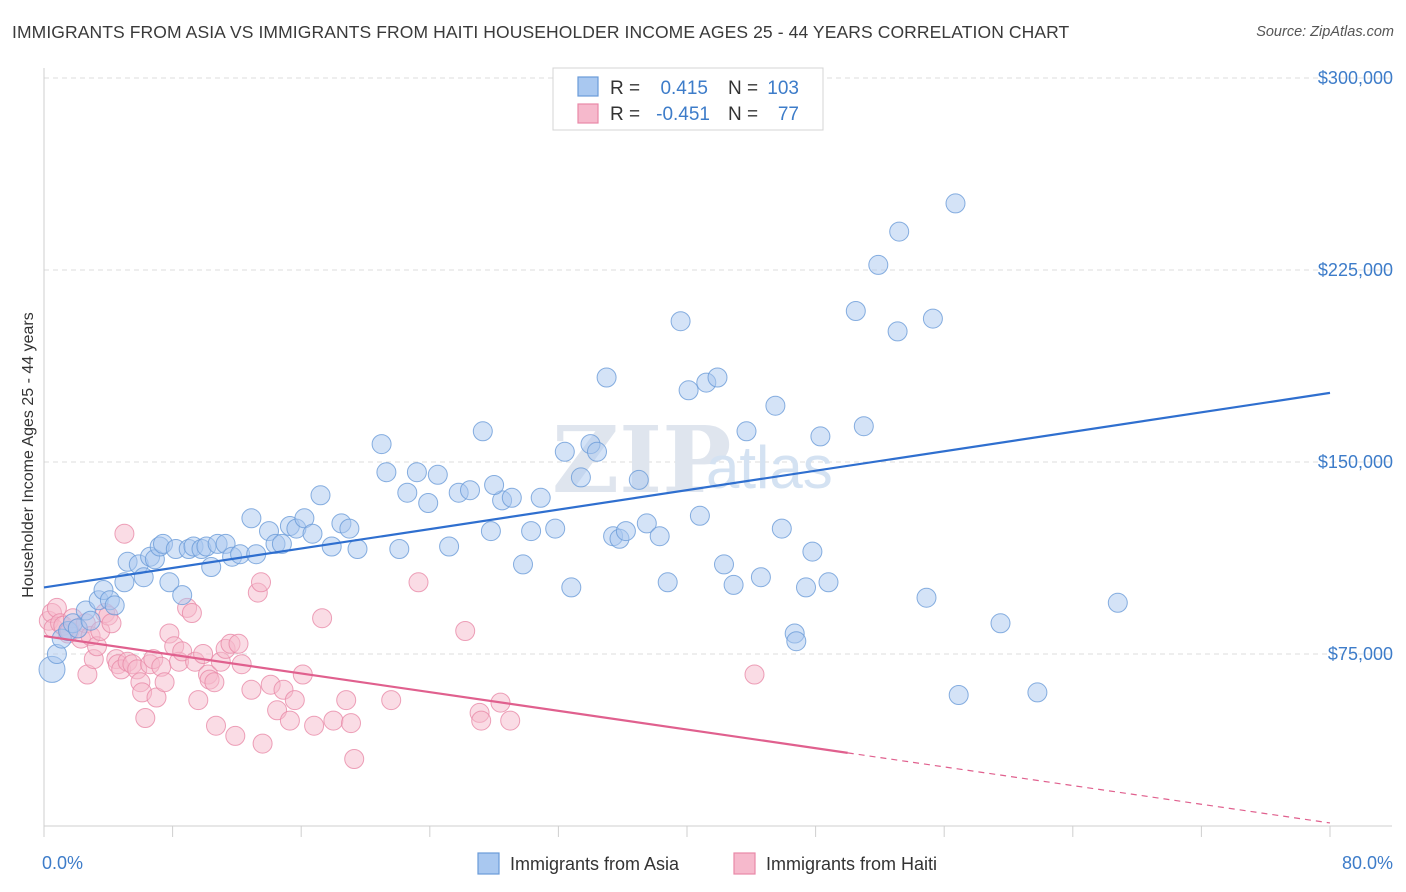 This screenshot has width=1406, height=892. Describe the element at coordinates (851, 864) in the screenshot. I see `bottom-legend-haiti-label: Immigrants from Haiti` at that location.